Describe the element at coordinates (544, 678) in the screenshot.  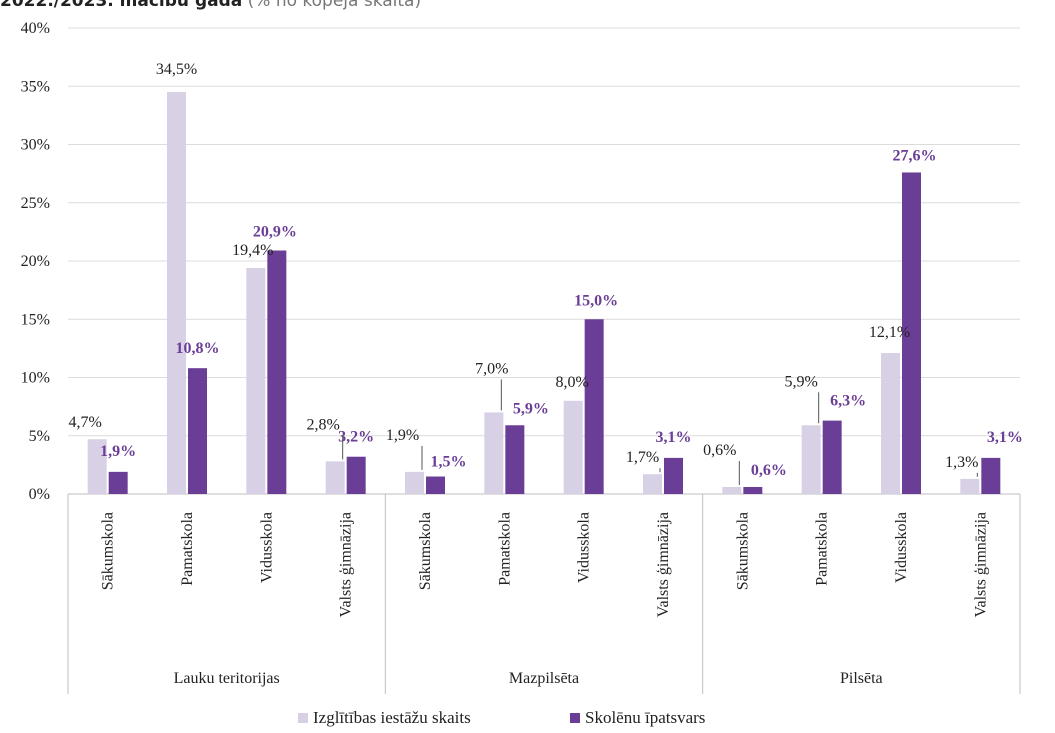
I see `group-label: Mazpilsēta` at that location.